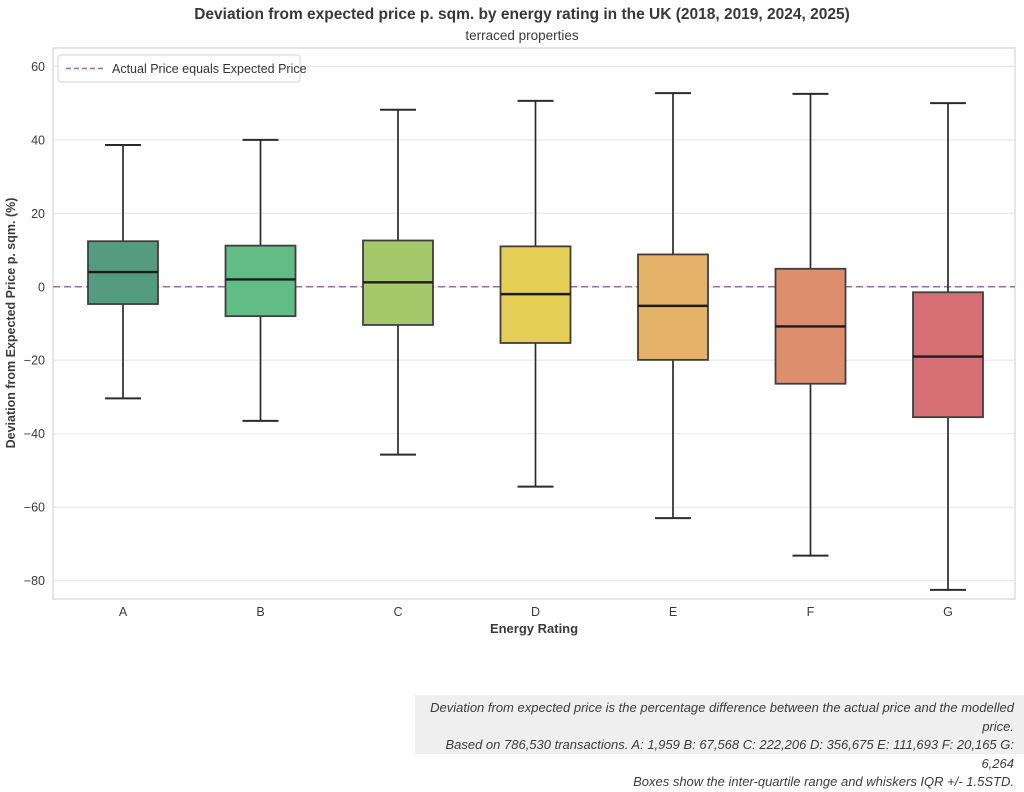  What do you see at coordinates (123, 612) in the screenshot?
I see `x-tick-label: A` at bounding box center [123, 612].